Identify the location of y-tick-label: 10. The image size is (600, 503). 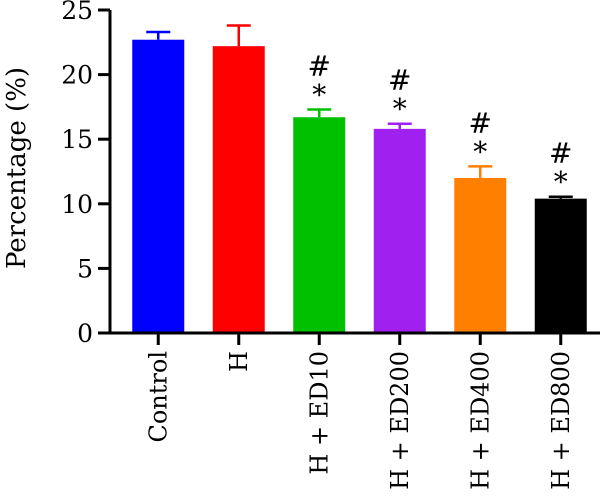
(77, 204).